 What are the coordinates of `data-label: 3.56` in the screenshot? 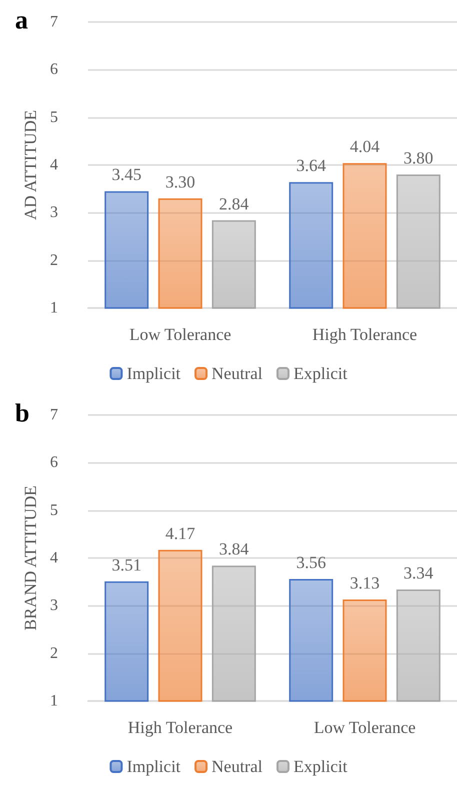 It's located at (311, 562).